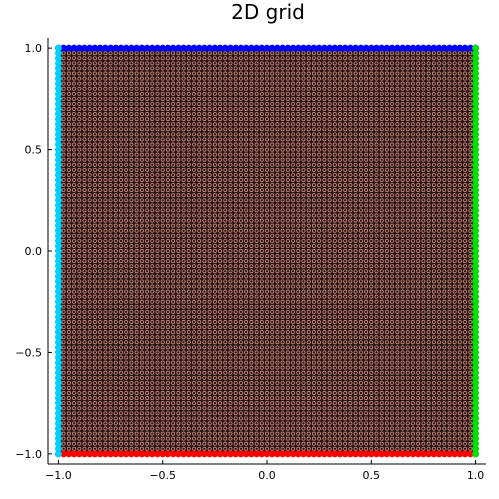 The height and width of the screenshot is (499, 499). Describe the element at coordinates (476, 48) in the screenshot. I see `boundary-right-point` at that location.